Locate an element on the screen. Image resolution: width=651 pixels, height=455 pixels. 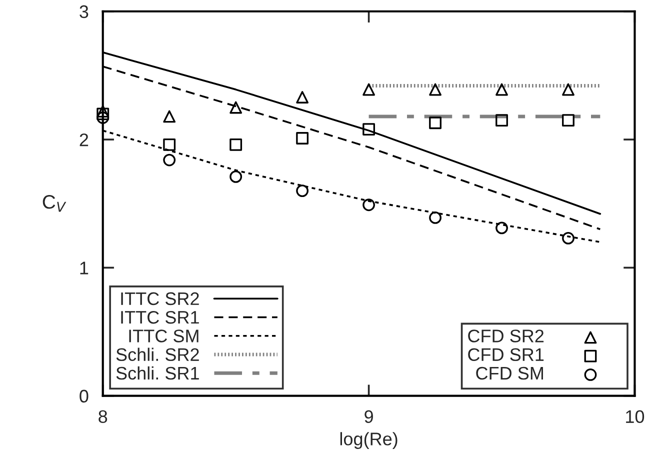
legend-label: ITTC SR1 is located at coordinates (160, 317).